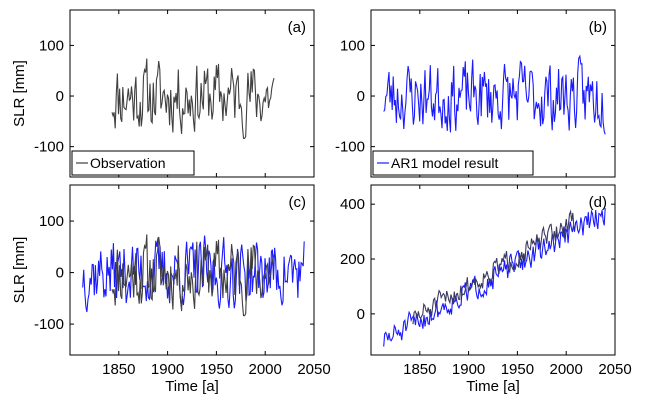 This screenshot has height=401, width=651. What do you see at coordinates (598, 202) in the screenshot?
I see `panel-label: (d)` at bounding box center [598, 202].